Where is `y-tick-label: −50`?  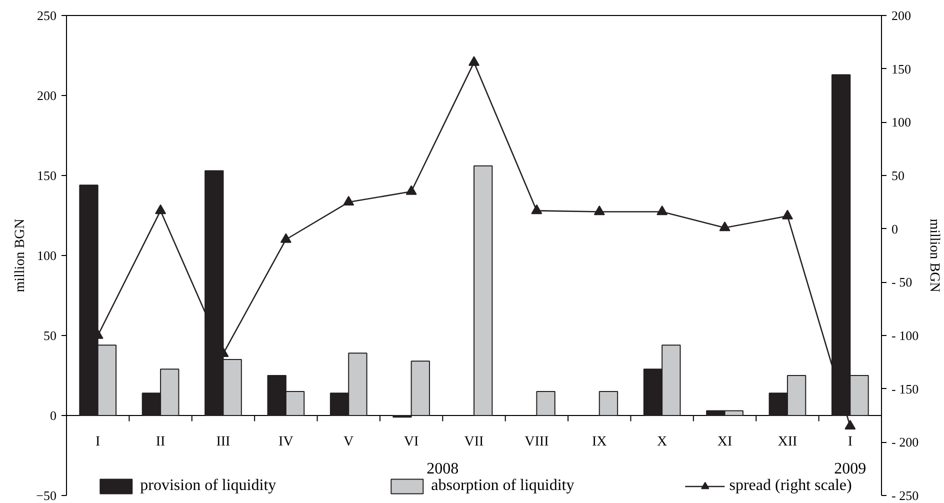
y-tick-label: −50 is located at coordinates (46, 495).